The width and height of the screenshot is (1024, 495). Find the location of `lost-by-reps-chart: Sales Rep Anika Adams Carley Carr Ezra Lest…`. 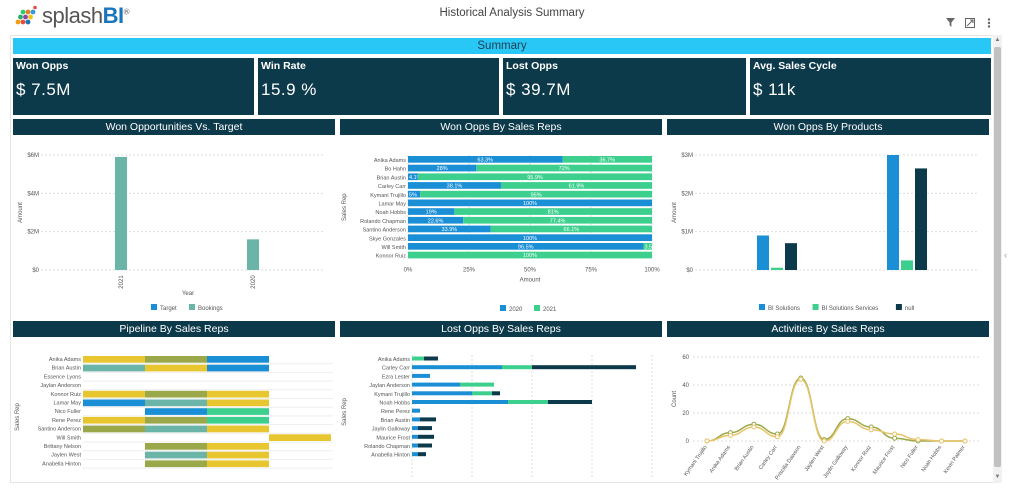

lost-by-reps-chart: Sales Rep Anika Adams Carley Carr Ezra Lest… is located at coordinates (501, 410).